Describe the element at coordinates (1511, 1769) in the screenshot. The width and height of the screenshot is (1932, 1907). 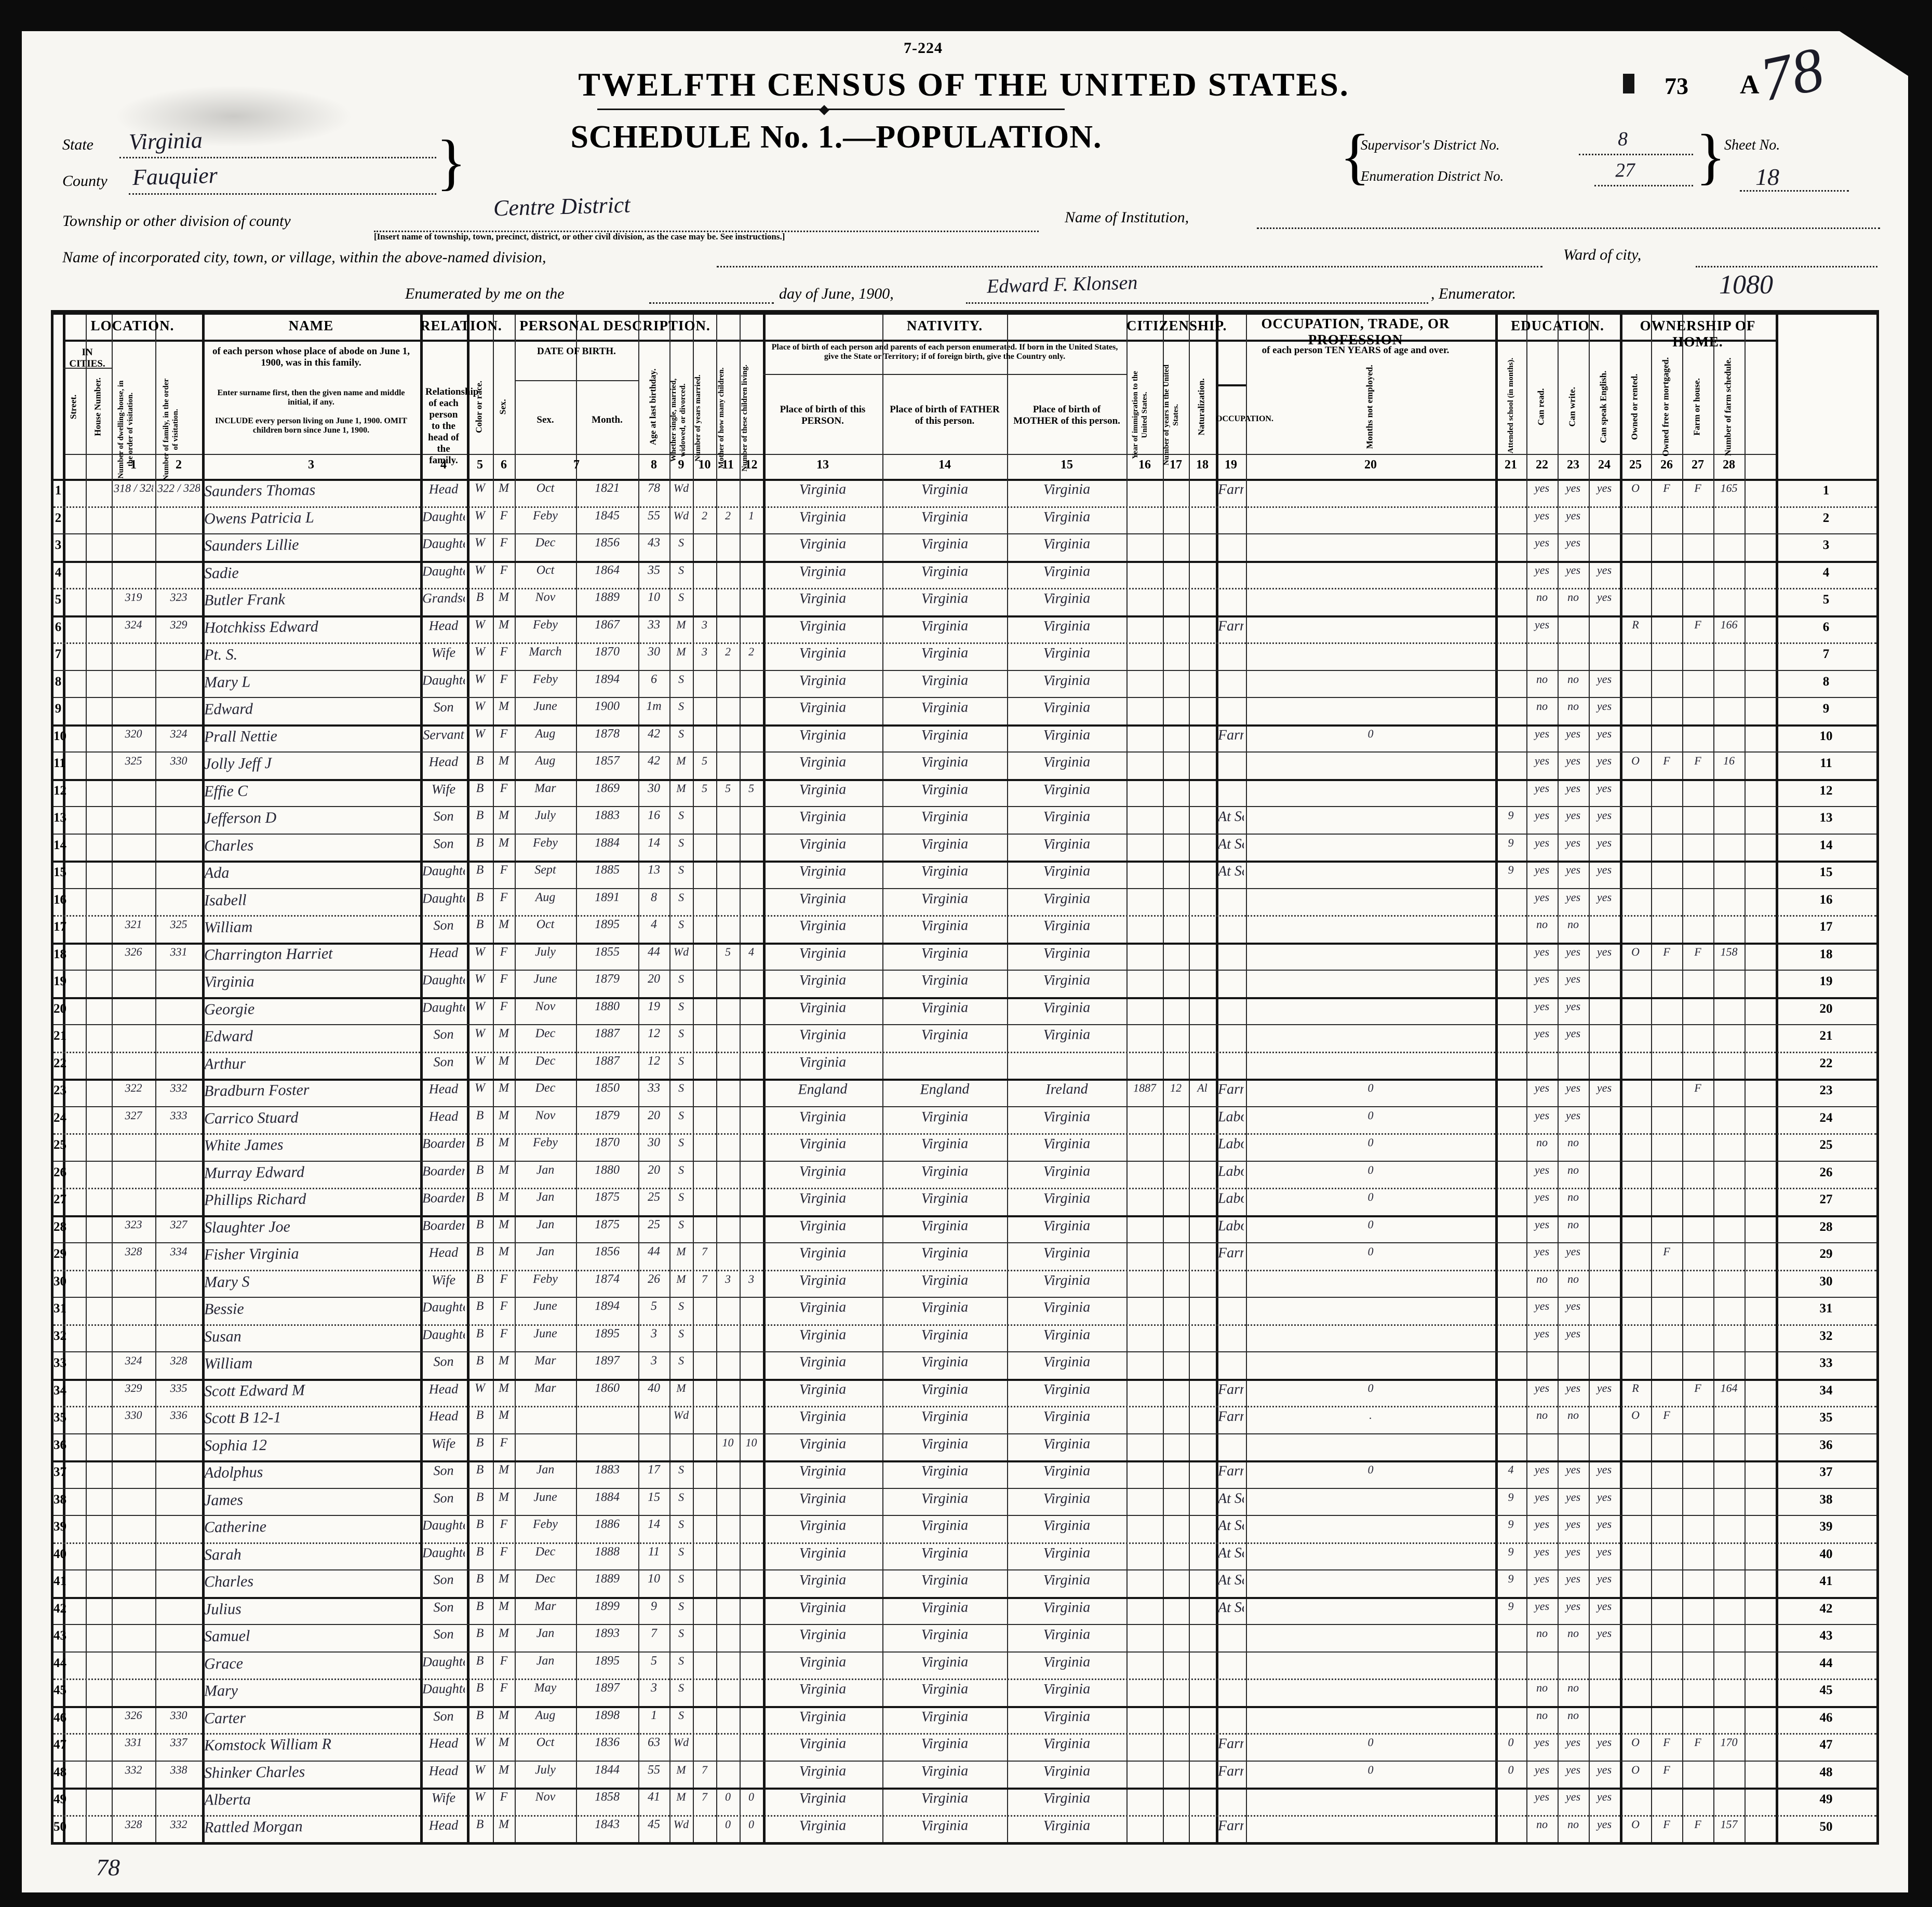
I see `cell-attended-school: 0` at that location.